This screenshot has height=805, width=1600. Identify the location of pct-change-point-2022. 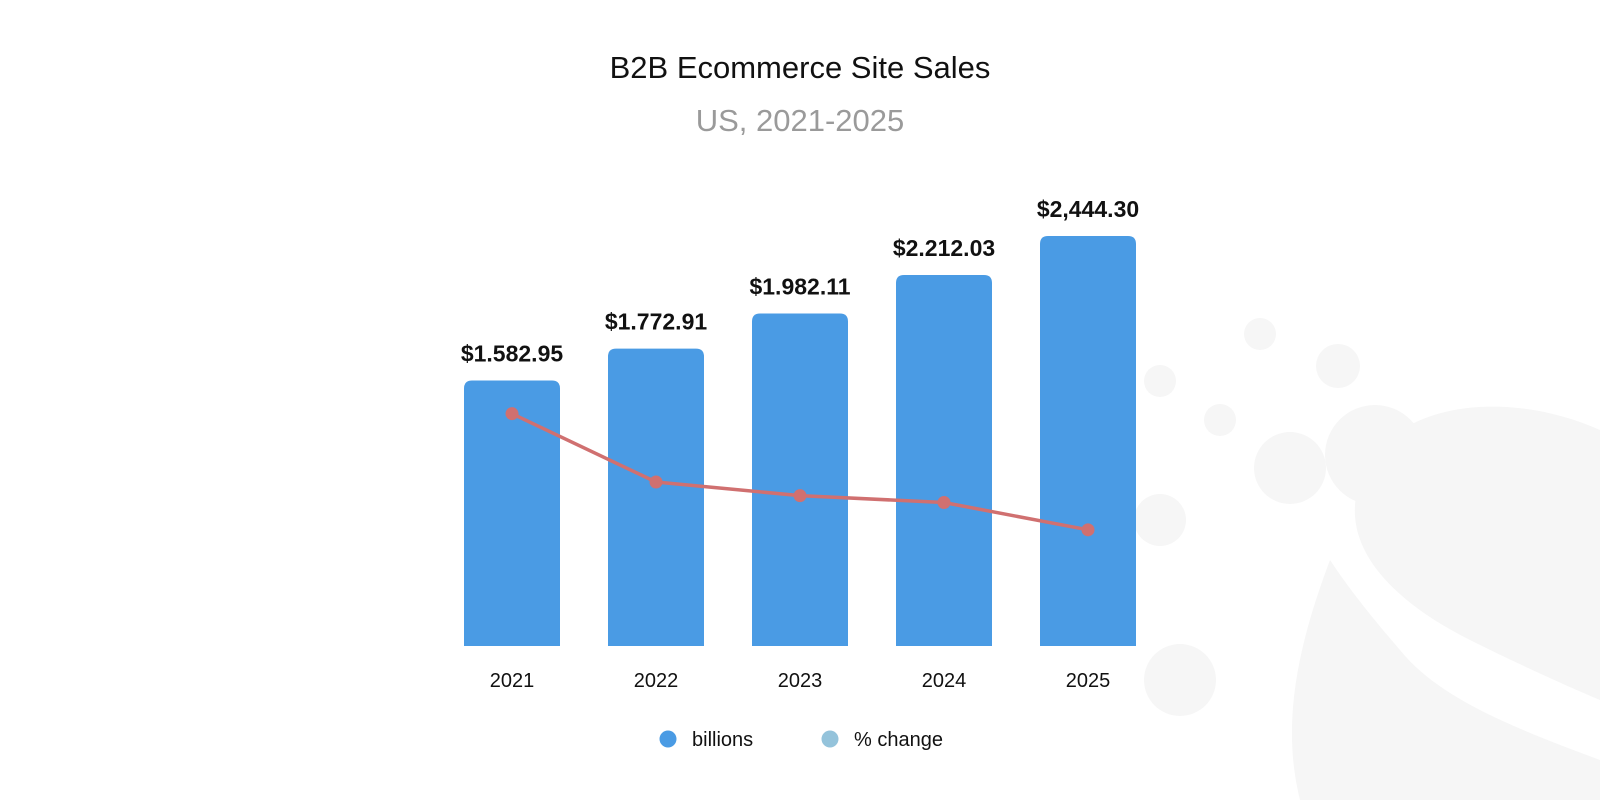
(656, 482).